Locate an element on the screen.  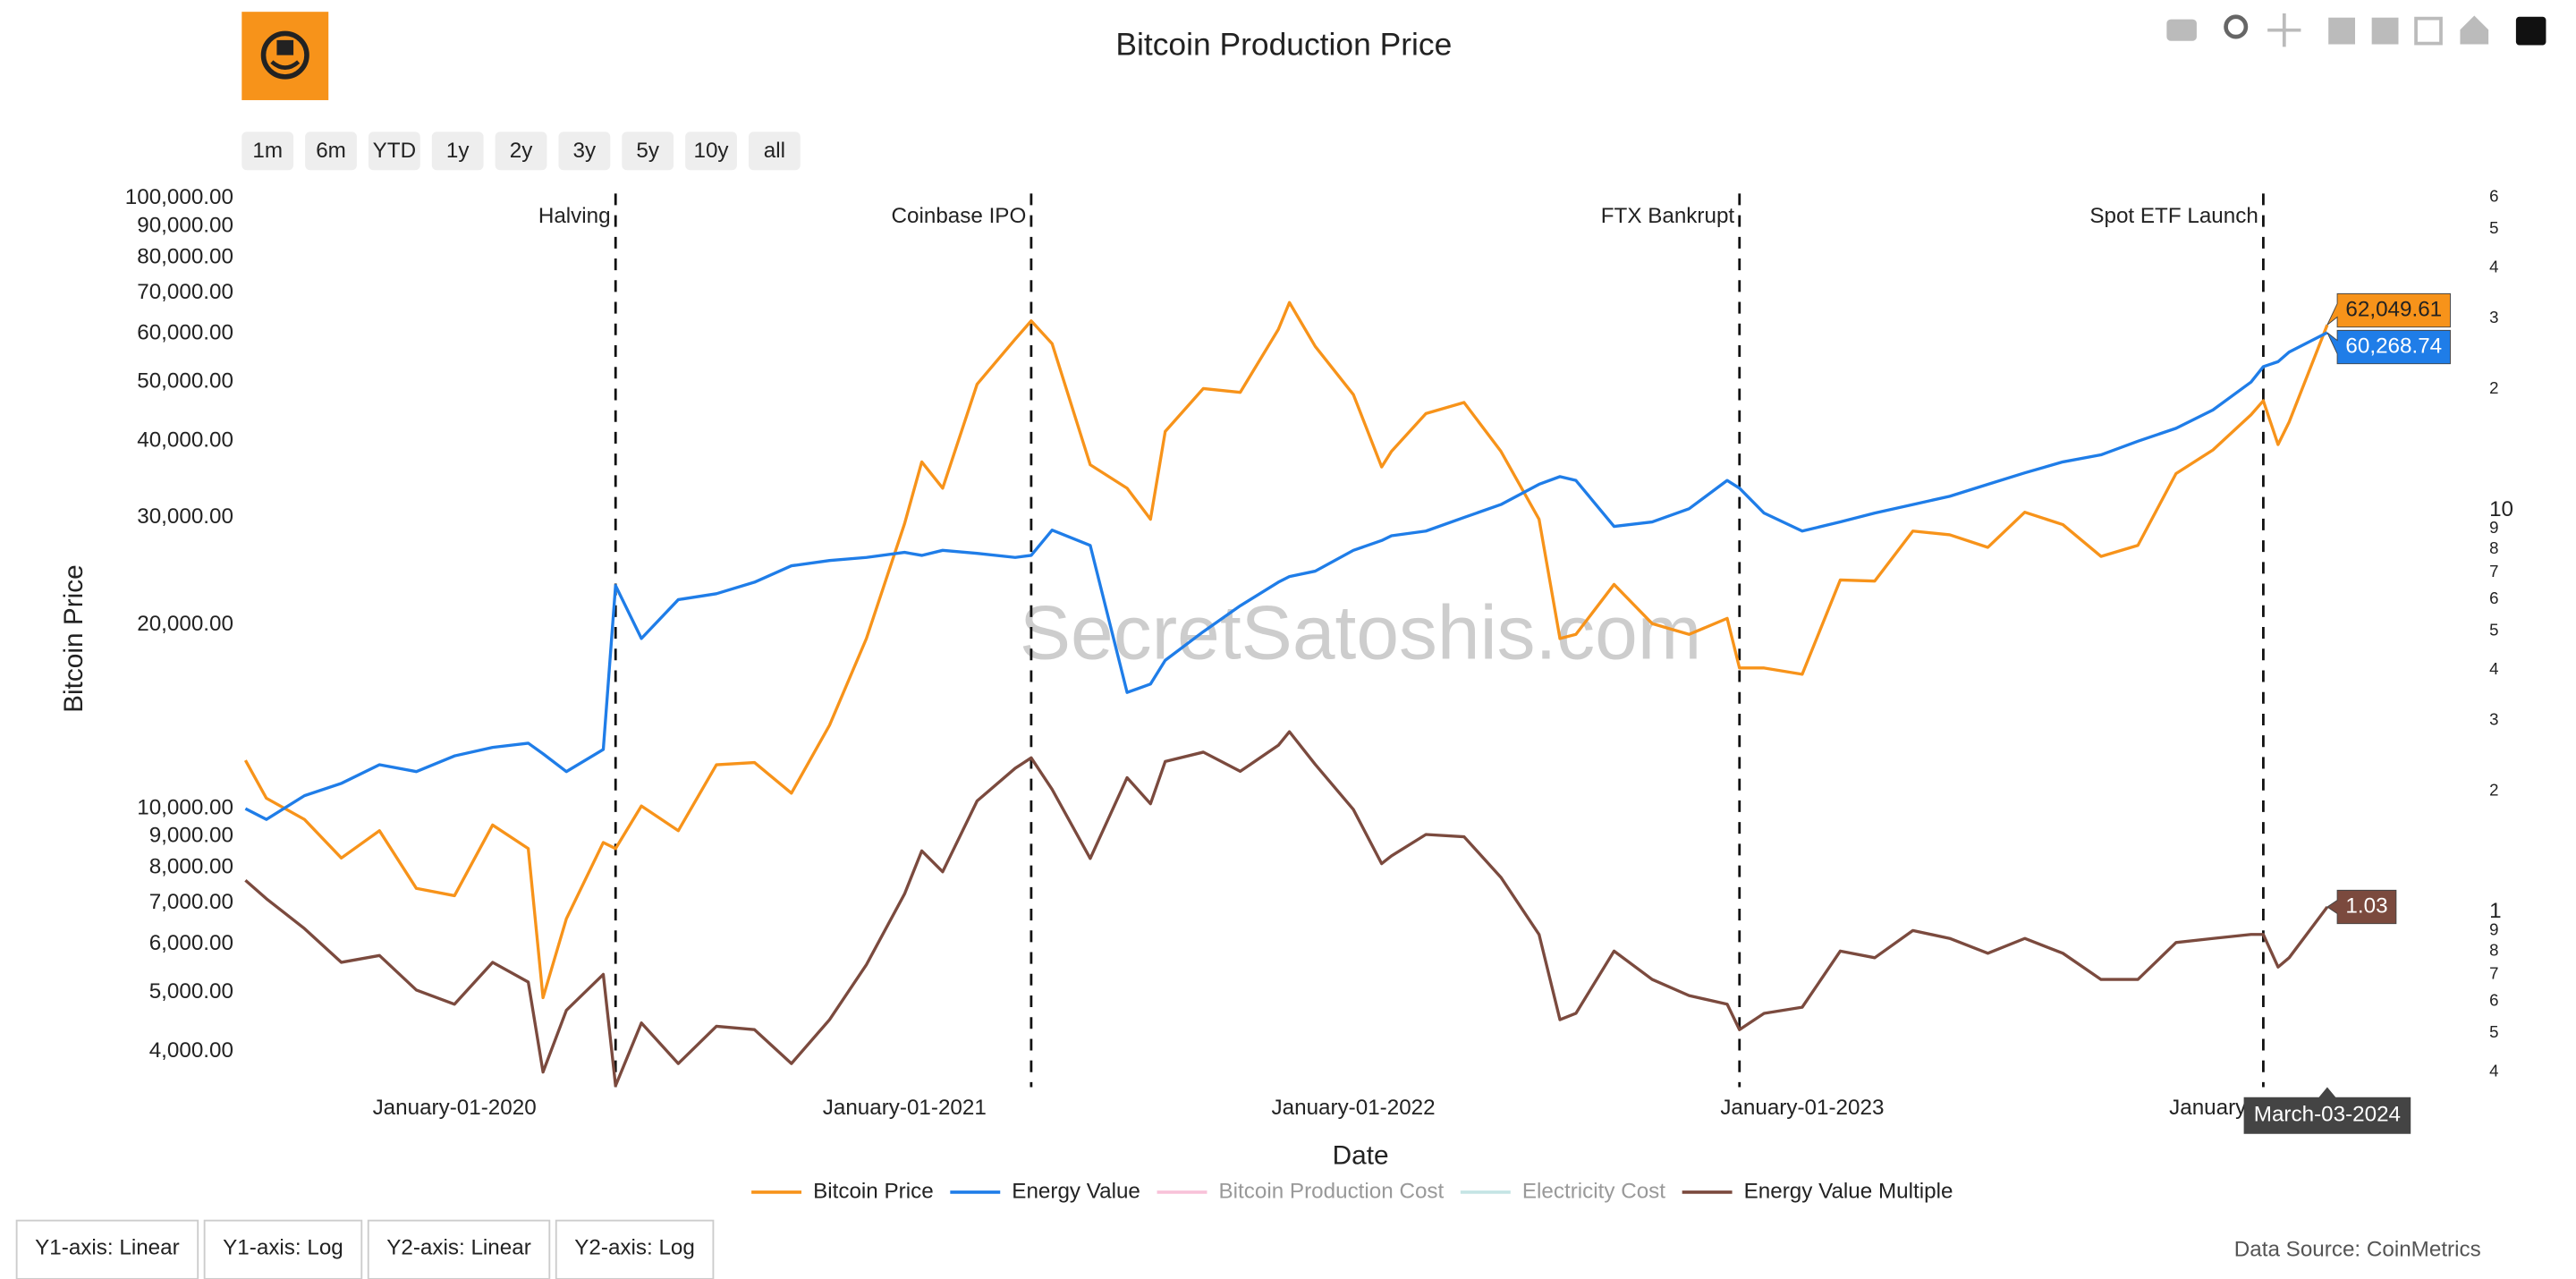
watermark: SecretSatoshis.com is located at coordinates (1360, 633).